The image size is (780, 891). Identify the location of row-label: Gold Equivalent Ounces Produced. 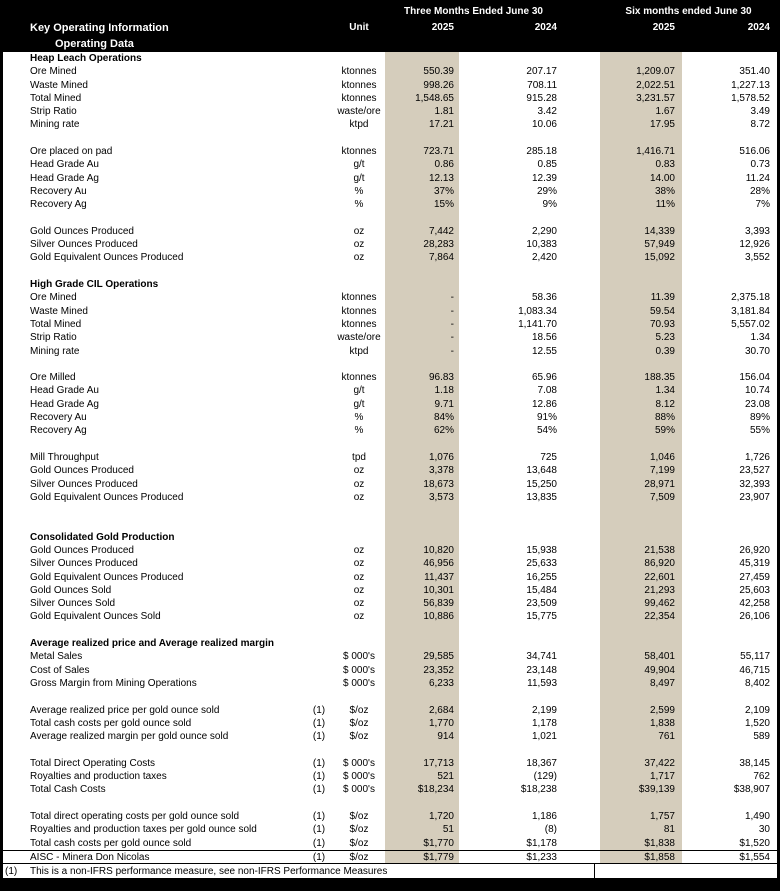
(107, 258).